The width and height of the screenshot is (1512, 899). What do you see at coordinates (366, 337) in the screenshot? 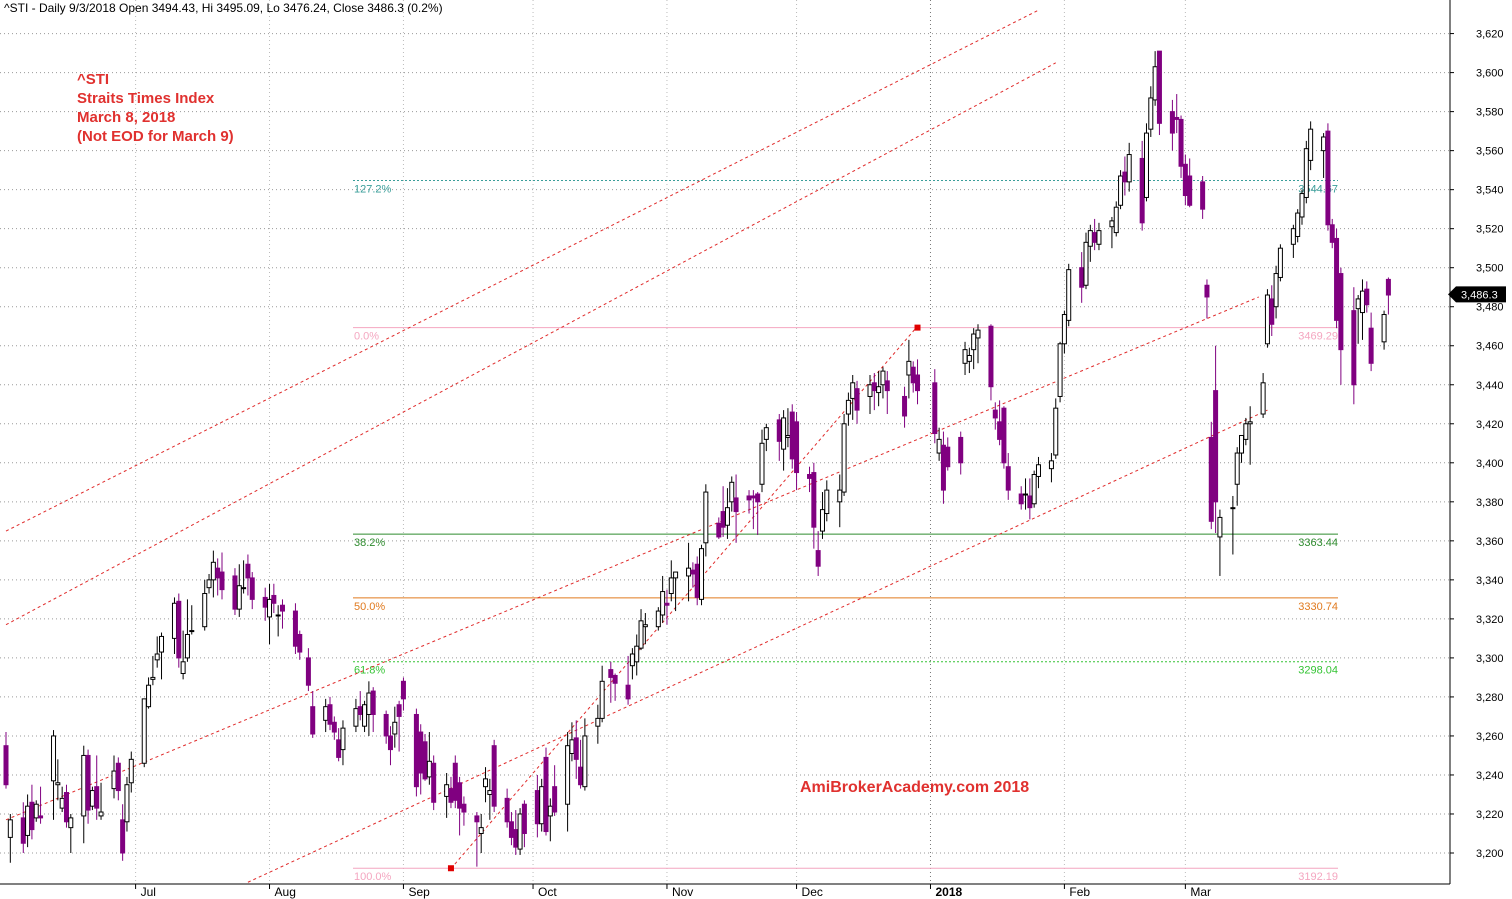
I see `fib-percent-label: 0.0%` at bounding box center [366, 337].